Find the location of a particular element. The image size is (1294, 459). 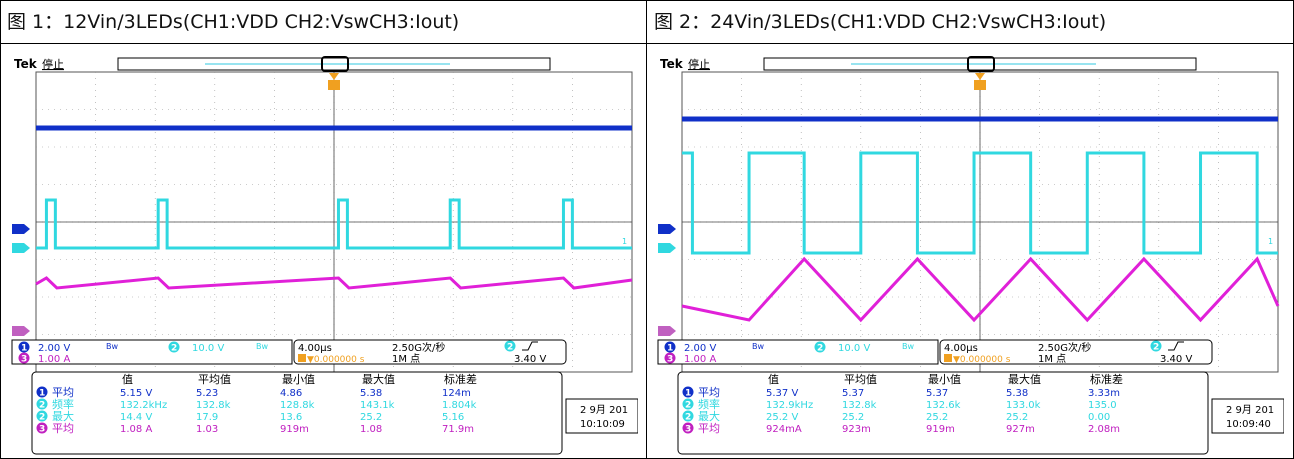

meas-value: 133.0k is located at coordinates (1023, 405).